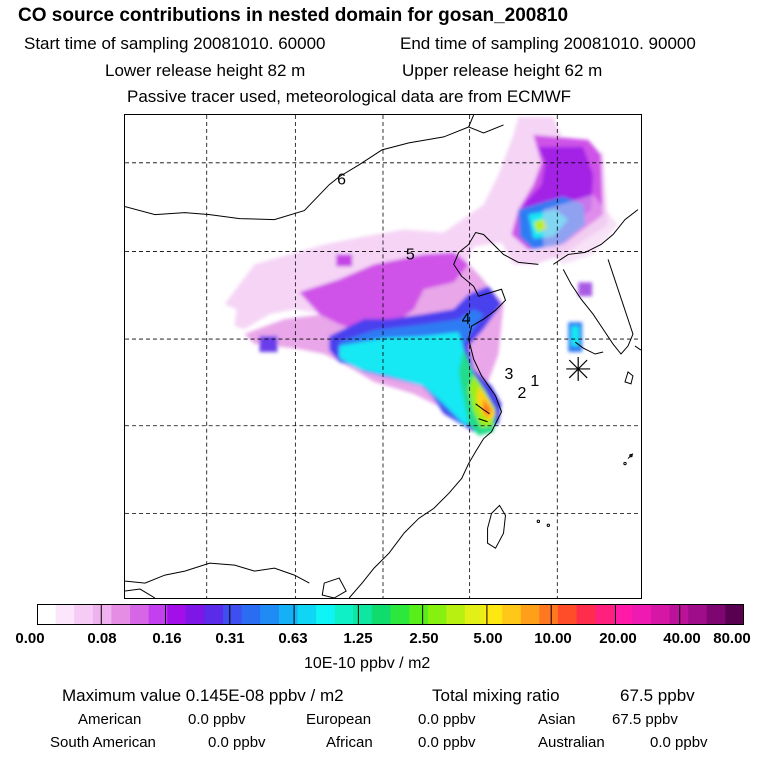 This screenshot has height=768, width=768. I want to click on end-time: End time of sampling 20081010. 90000, so click(548, 43).